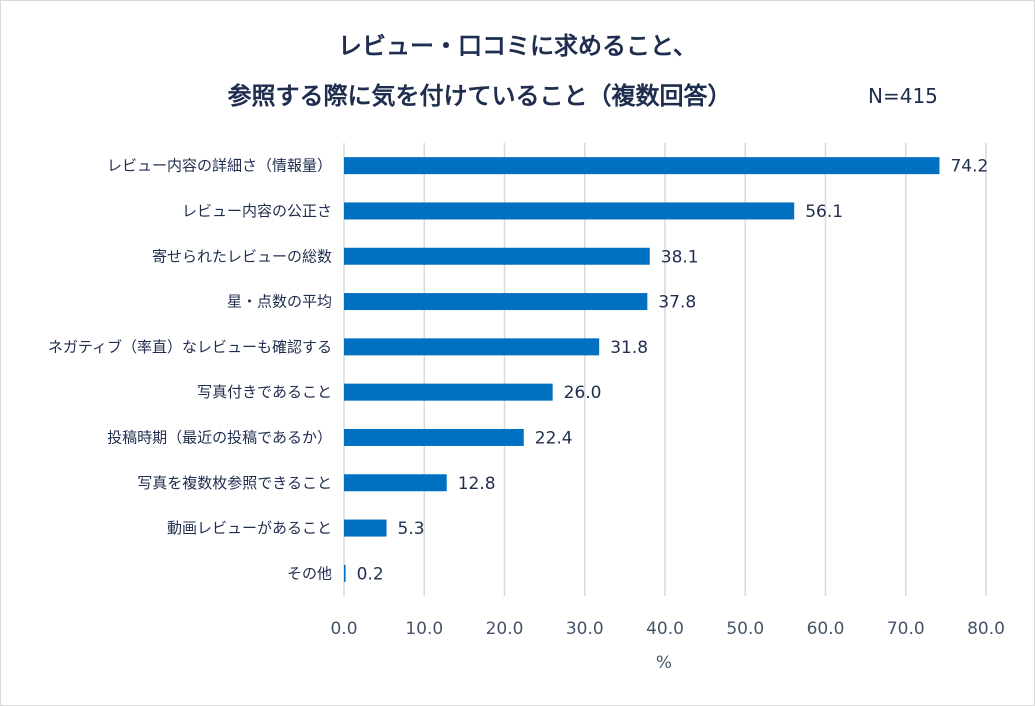 This screenshot has height=706, width=1035. What do you see at coordinates (517, 46) in the screenshot?
I see `chart-title-line1: レビュー・口コミに求めること、` at bounding box center [517, 46].